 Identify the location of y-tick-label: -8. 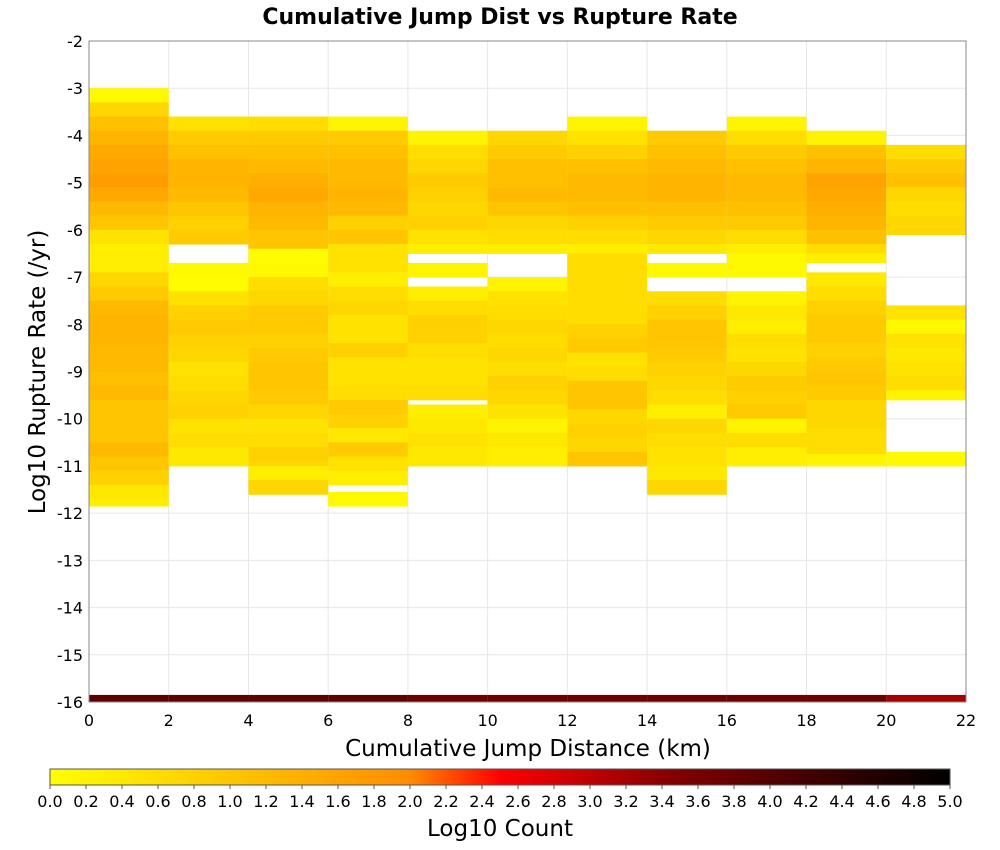
(75, 324).